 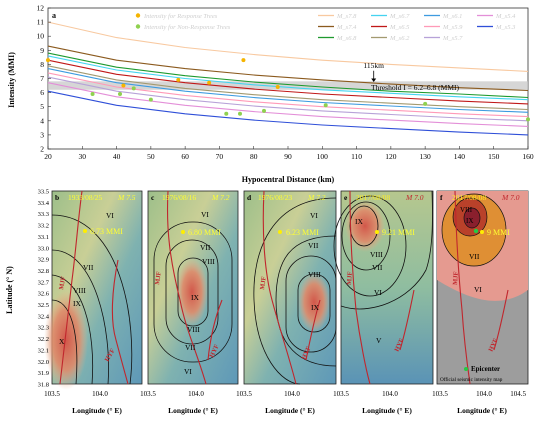 What do you see at coordinates (254, 156) in the screenshot?
I see `x-tick-label: 80` at bounding box center [254, 156].